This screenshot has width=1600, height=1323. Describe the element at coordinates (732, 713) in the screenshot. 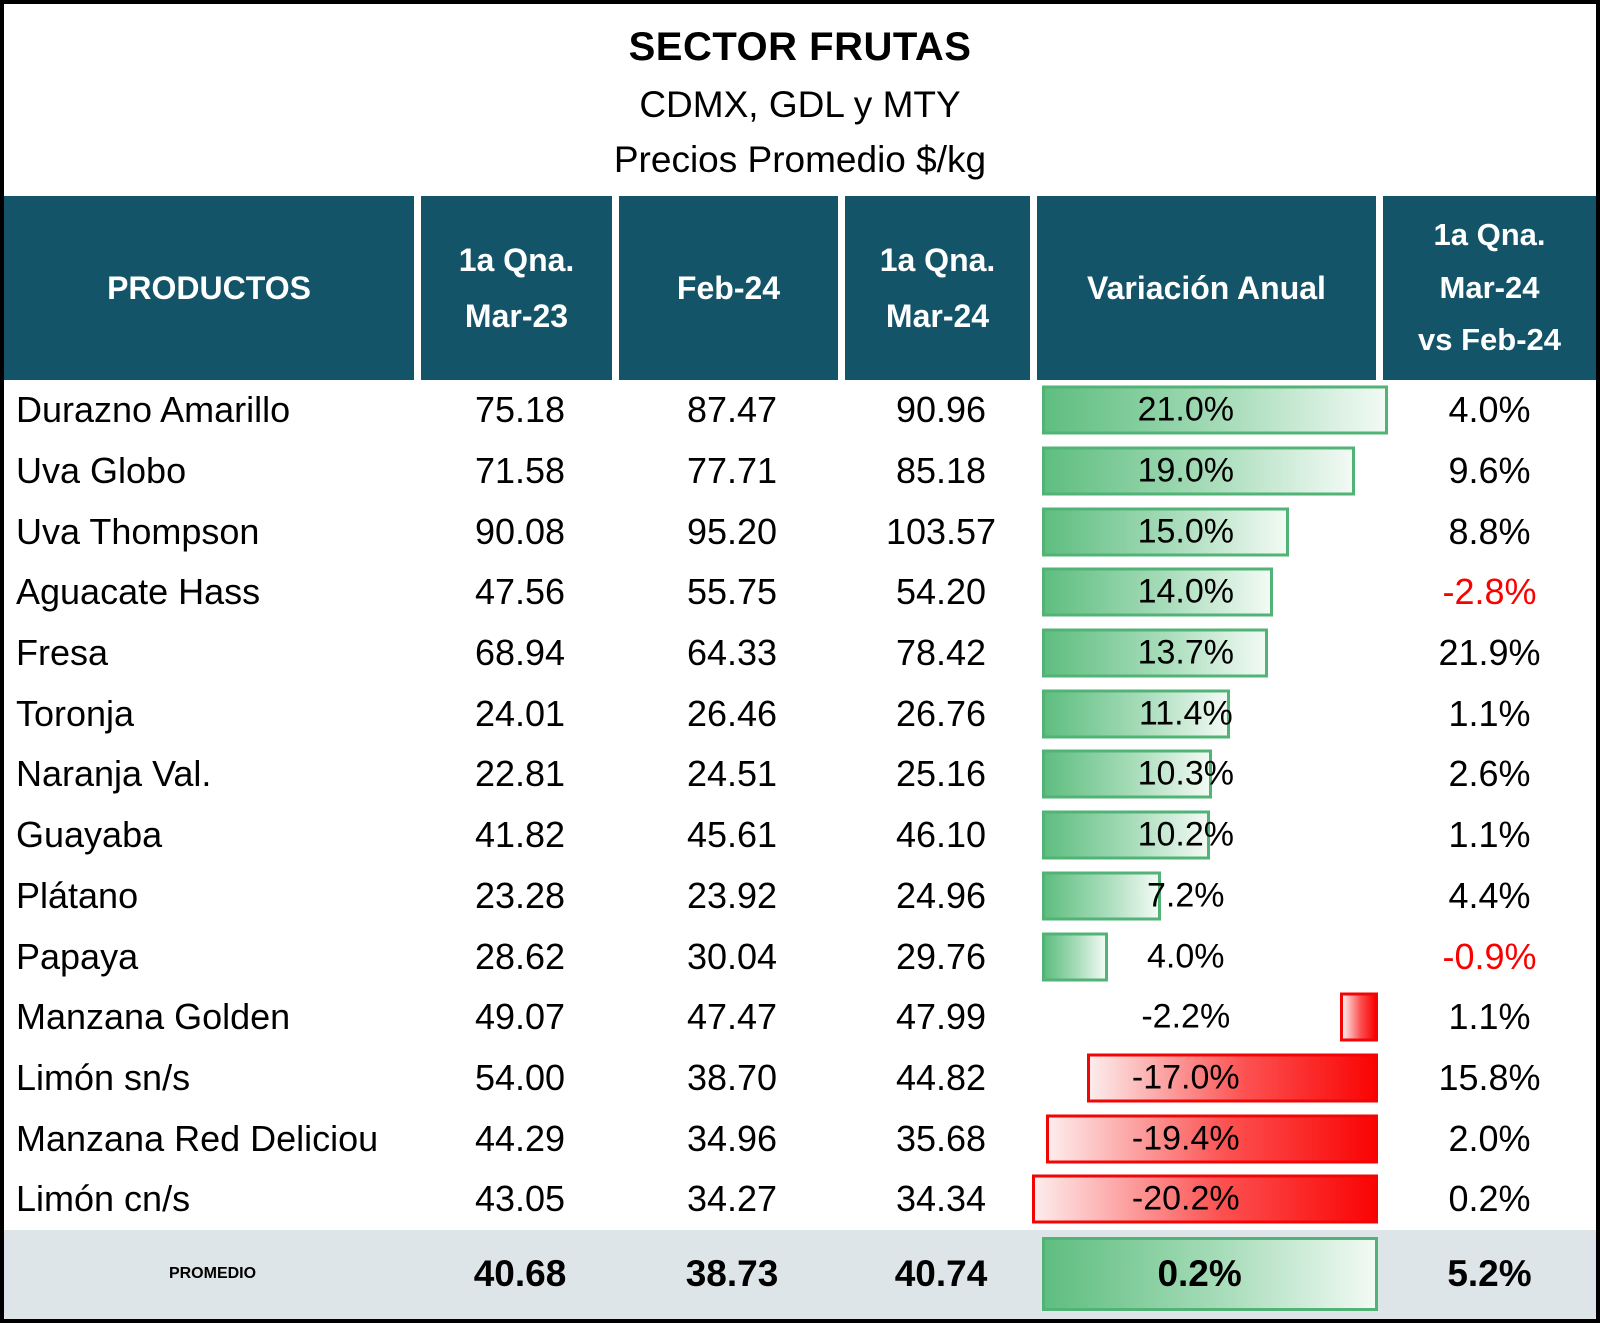

I see `price-feb24: 26.46` at that location.